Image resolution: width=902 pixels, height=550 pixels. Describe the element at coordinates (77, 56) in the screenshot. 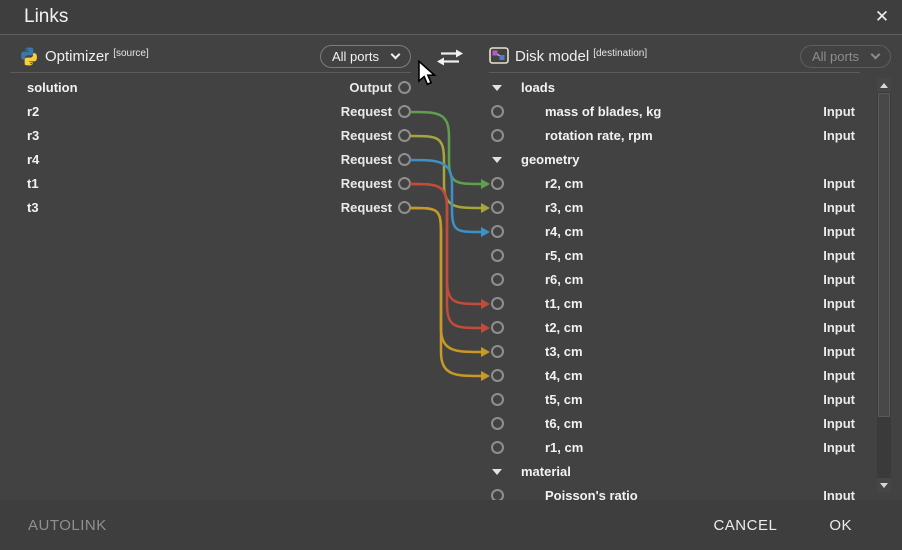

I see `source-panel-name: Optimizer` at that location.